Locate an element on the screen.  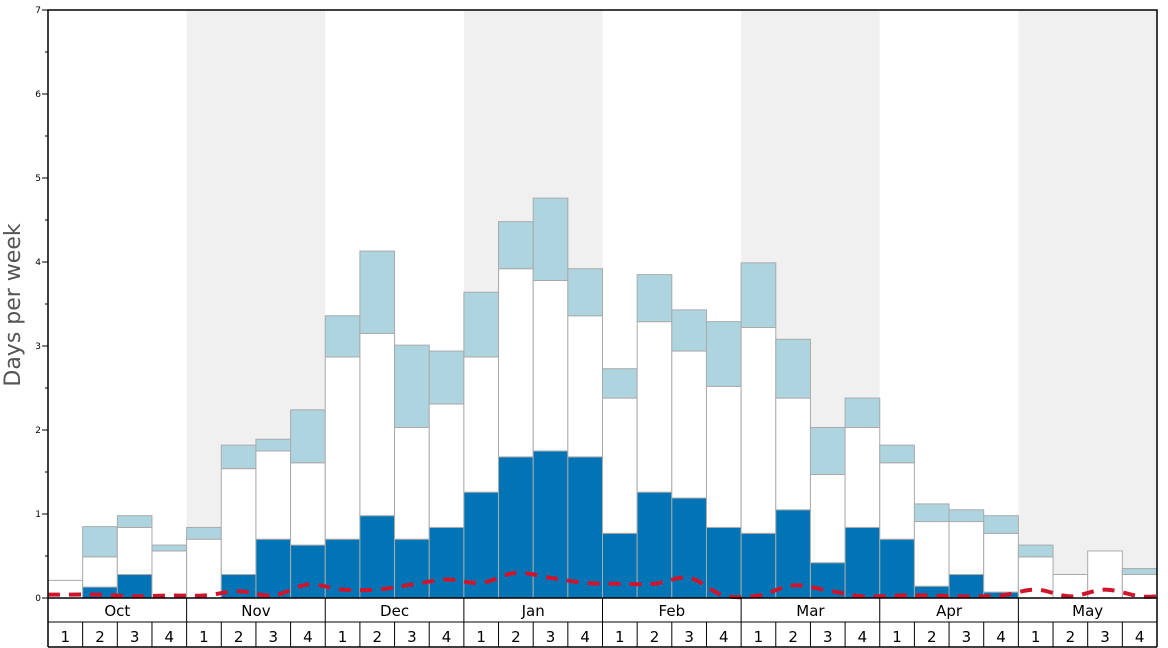
y-axis-label: Days per week is located at coordinates (13, 304).